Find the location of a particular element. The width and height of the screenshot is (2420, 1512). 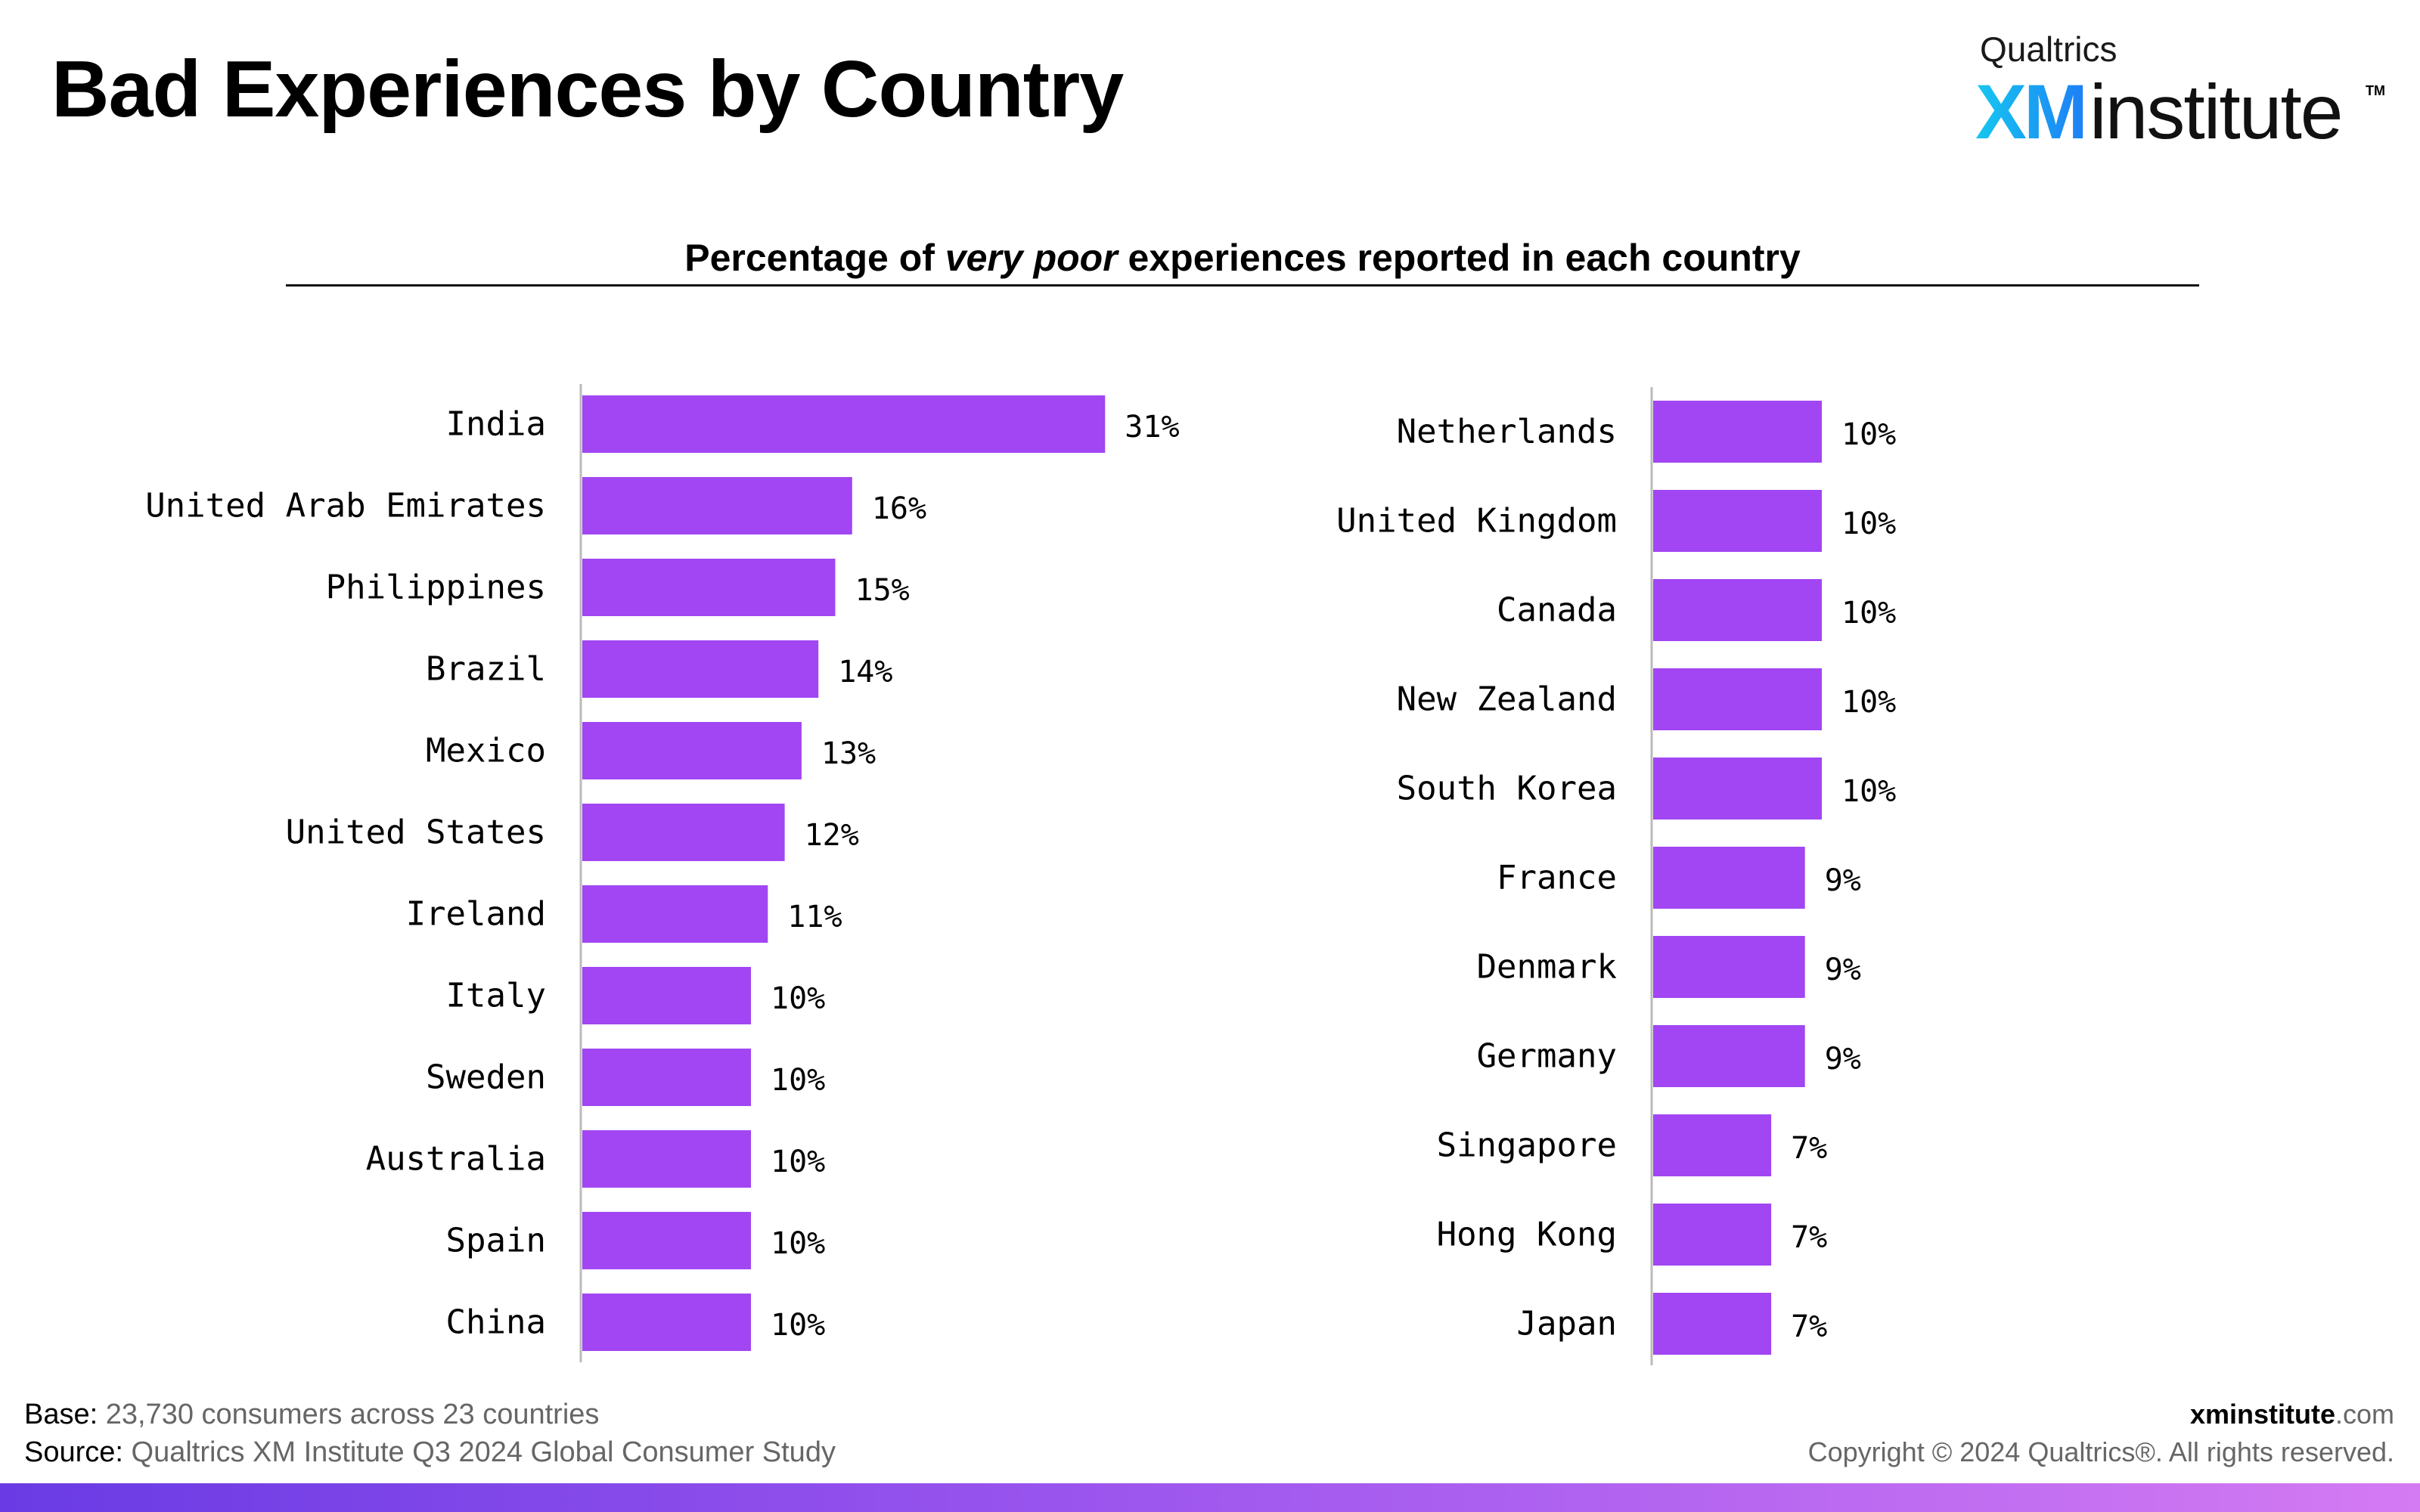

base-label: Base: is located at coordinates (61, 1414).